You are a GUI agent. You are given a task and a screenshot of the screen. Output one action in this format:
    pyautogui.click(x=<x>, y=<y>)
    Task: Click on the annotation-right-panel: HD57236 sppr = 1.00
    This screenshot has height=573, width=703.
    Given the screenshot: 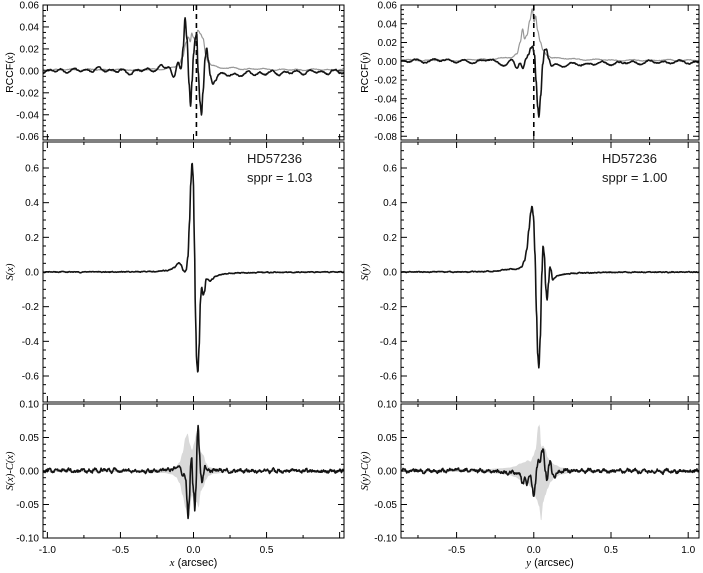 What is the action you would take?
    pyautogui.click(x=634, y=168)
    